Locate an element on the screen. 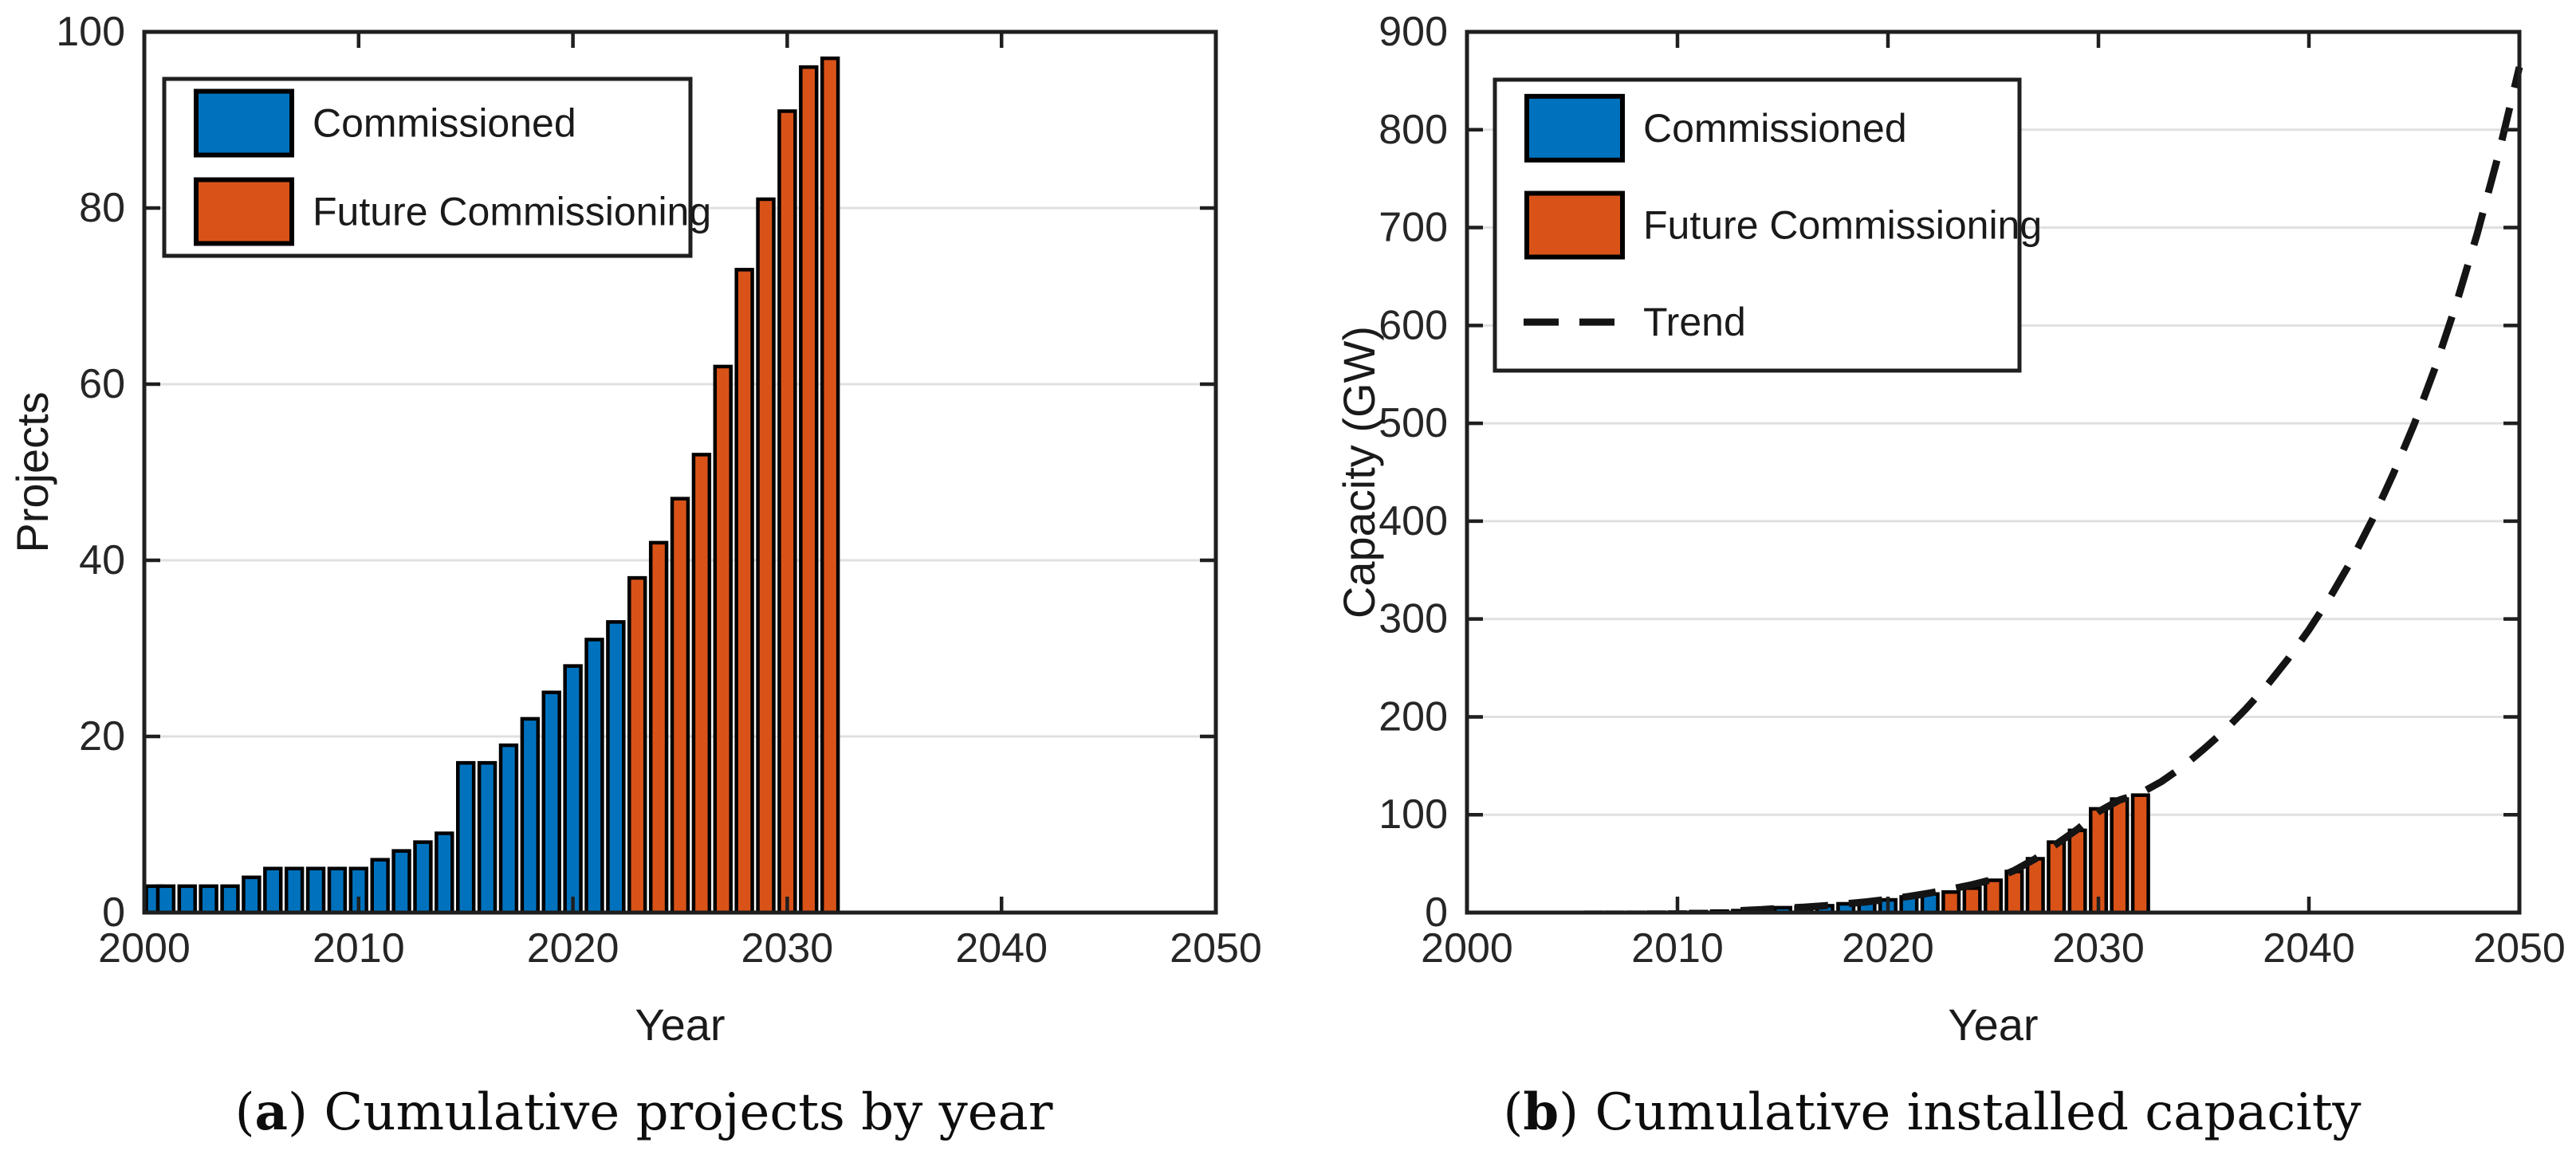  bar-commissioned-2011 is located at coordinates (380, 887).